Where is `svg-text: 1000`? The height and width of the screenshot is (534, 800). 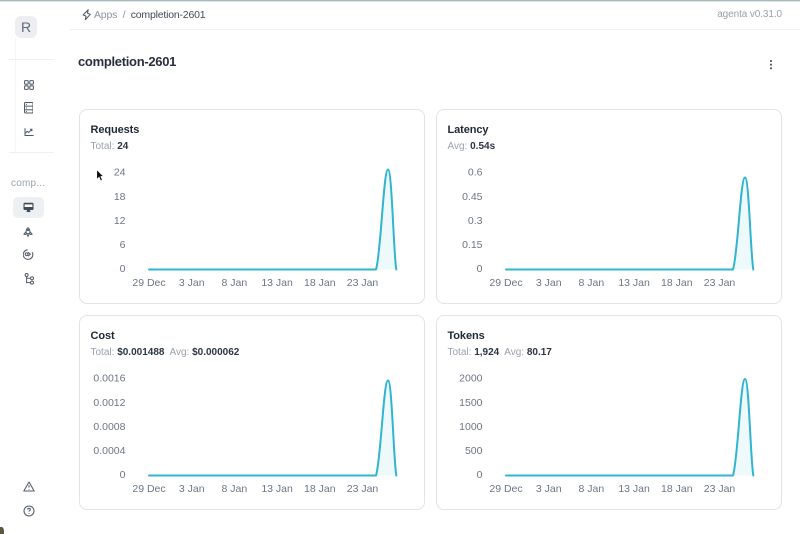
svg-text: 1000 is located at coordinates (471, 427).